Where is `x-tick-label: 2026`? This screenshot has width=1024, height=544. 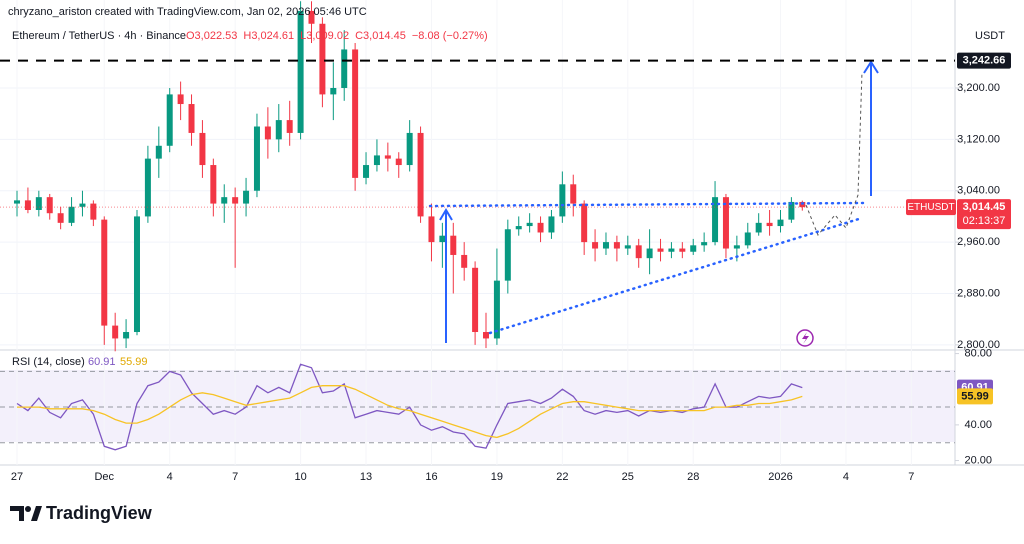 x-tick-label: 2026 is located at coordinates (780, 477).